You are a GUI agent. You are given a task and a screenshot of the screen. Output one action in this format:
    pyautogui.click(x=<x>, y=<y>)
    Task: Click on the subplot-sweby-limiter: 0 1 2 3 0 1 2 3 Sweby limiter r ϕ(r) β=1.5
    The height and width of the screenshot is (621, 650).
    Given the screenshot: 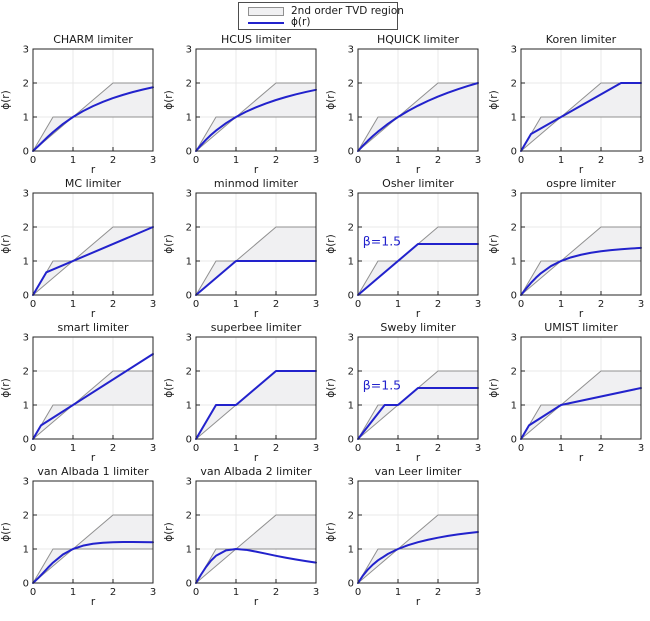 What is the action you would take?
    pyautogui.click(x=406, y=390)
    